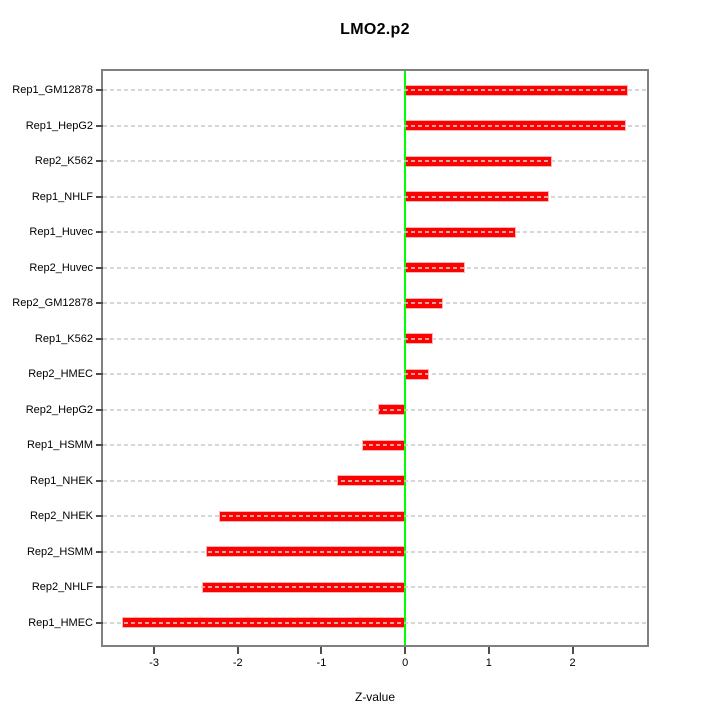  Describe the element at coordinates (405, 358) in the screenshot. I see `zero-reference-line` at that location.